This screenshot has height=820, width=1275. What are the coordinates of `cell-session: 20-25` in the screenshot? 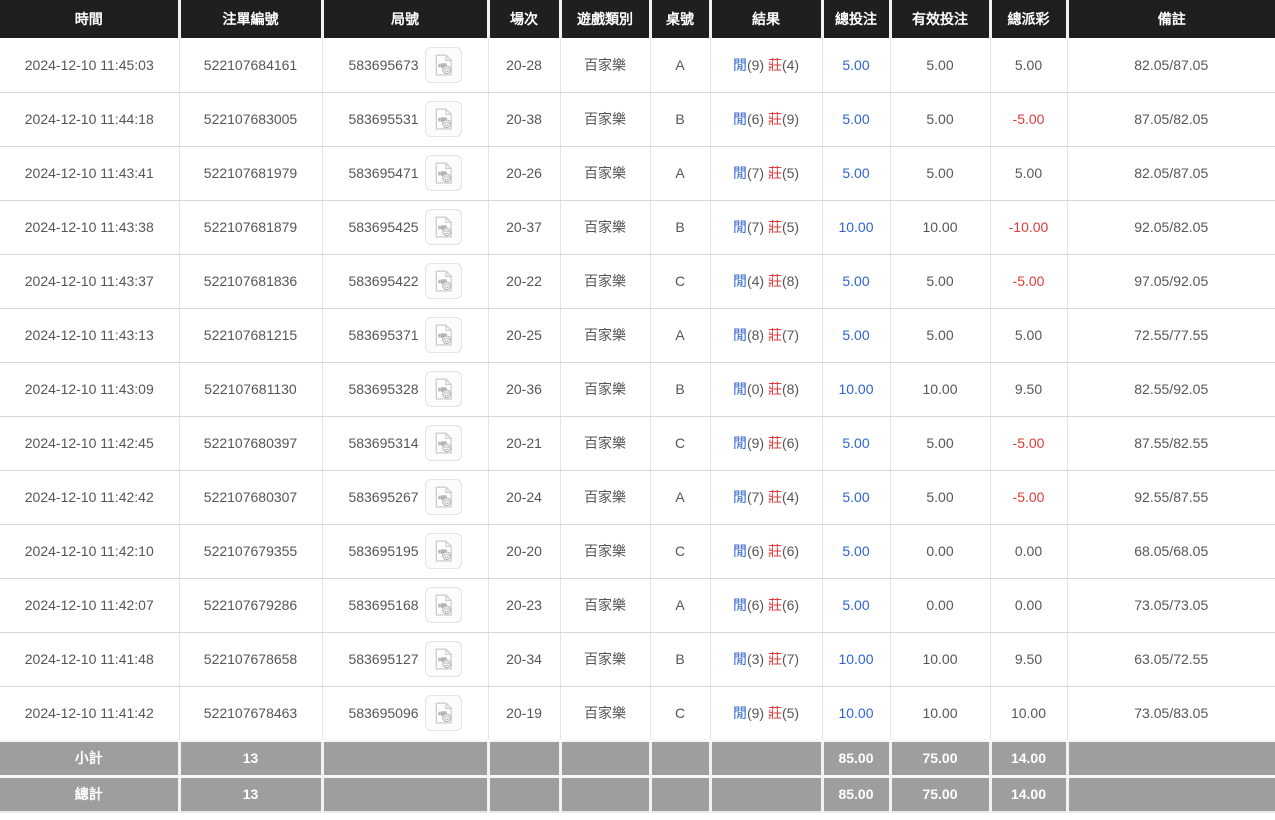 It's located at (523, 335).